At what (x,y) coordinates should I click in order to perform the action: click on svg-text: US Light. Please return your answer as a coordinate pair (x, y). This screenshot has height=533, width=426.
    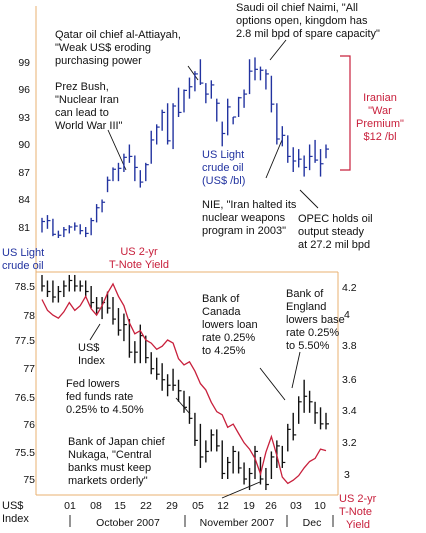
    Looking at the image, I should click on (223, 155).